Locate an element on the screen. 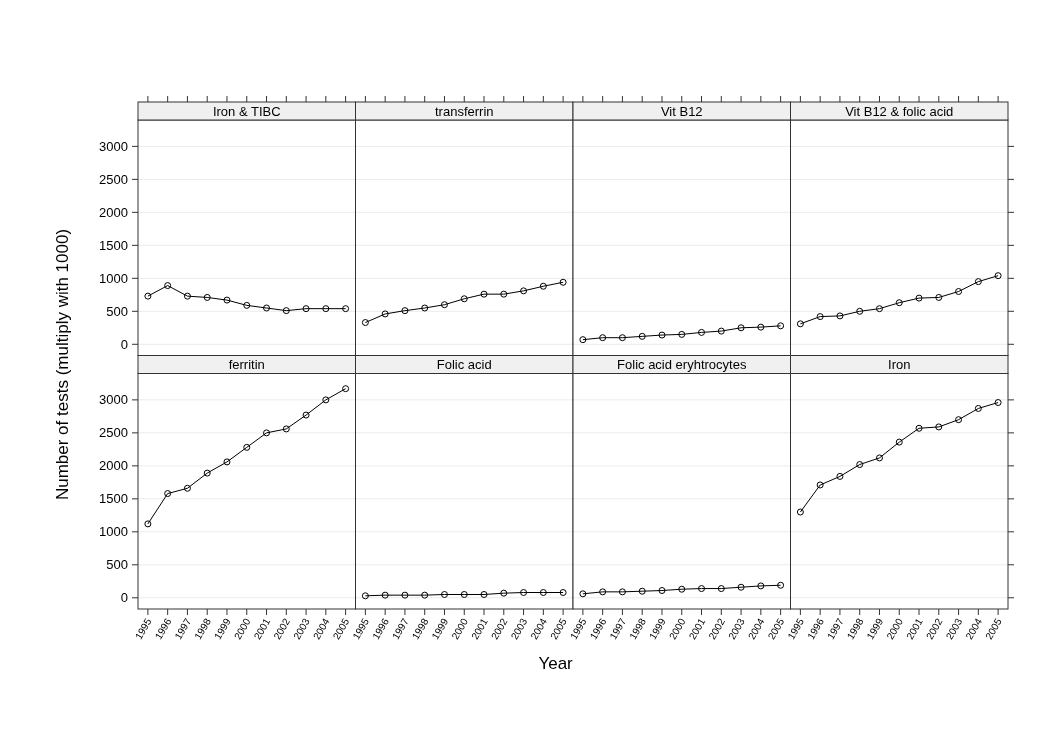 The height and width of the screenshot is (742, 1060). y-axis-title: Number of tests (multiply with 1000) is located at coordinates (62, 364).